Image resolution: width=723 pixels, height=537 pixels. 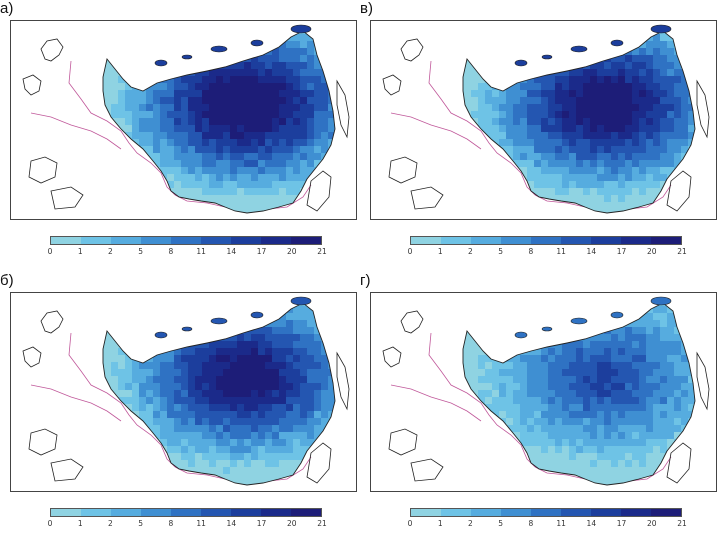 What do you see at coordinates (171, 523) in the screenshot?
I see `legend-tick-label: 8` at bounding box center [171, 523].